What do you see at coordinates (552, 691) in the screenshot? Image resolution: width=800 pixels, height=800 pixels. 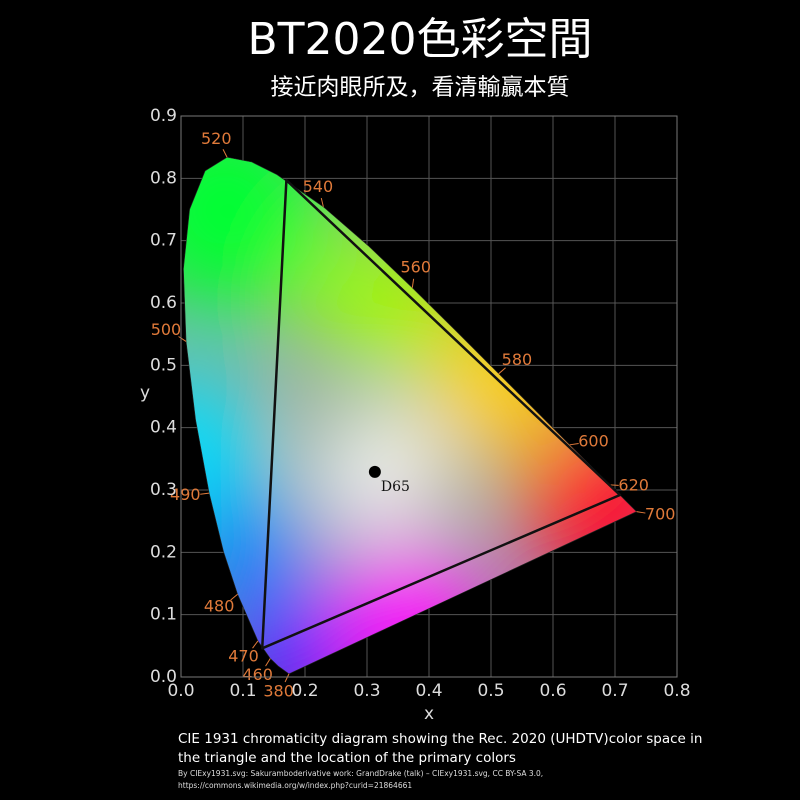 I see `x-tick-label: 0.6` at bounding box center [552, 691].